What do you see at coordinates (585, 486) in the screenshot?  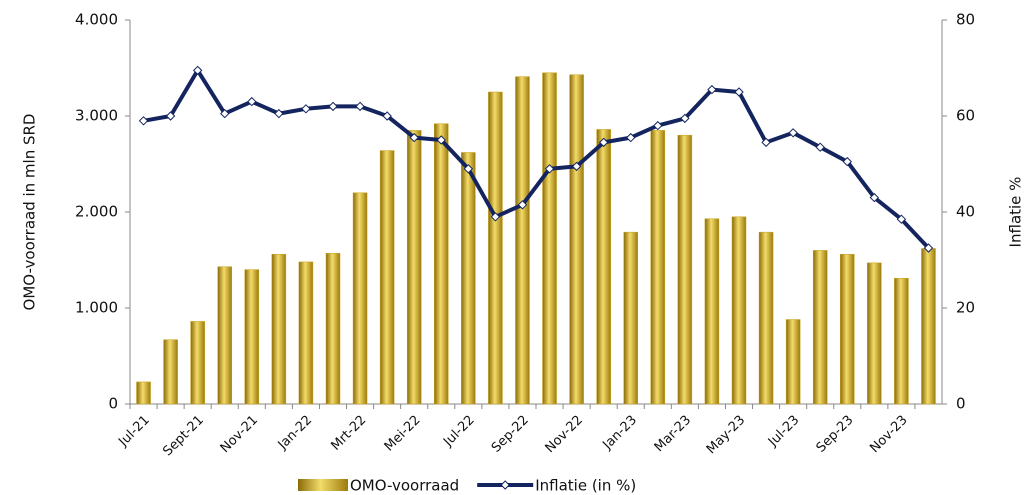 I see `legend-label: Inflatie (in %)` at bounding box center [585, 486].